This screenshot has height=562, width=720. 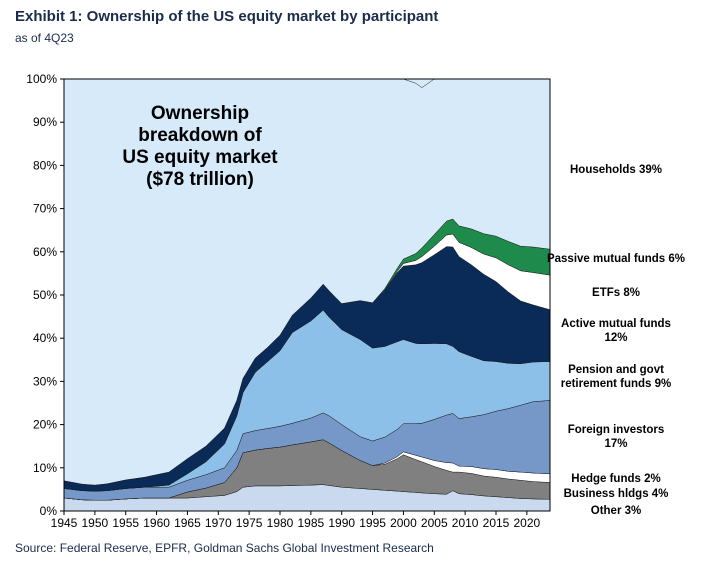 What do you see at coordinates (616, 324) in the screenshot?
I see `series-label-line: Active mutual funds` at bounding box center [616, 324].